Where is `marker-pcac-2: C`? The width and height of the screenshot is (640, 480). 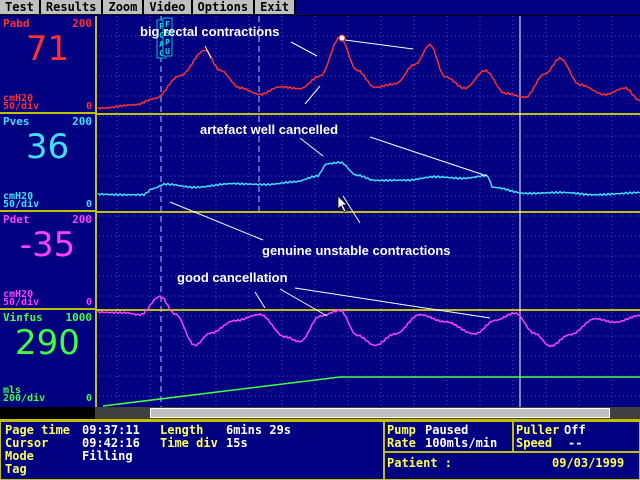 marker-pcac-2: C is located at coordinates (161, 35).